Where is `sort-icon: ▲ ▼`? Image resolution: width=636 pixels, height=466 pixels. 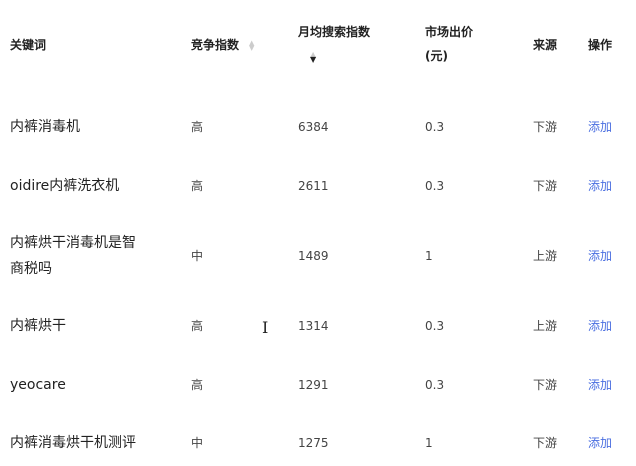
sort-icon: ▲ ▼ is located at coordinates (252, 45).